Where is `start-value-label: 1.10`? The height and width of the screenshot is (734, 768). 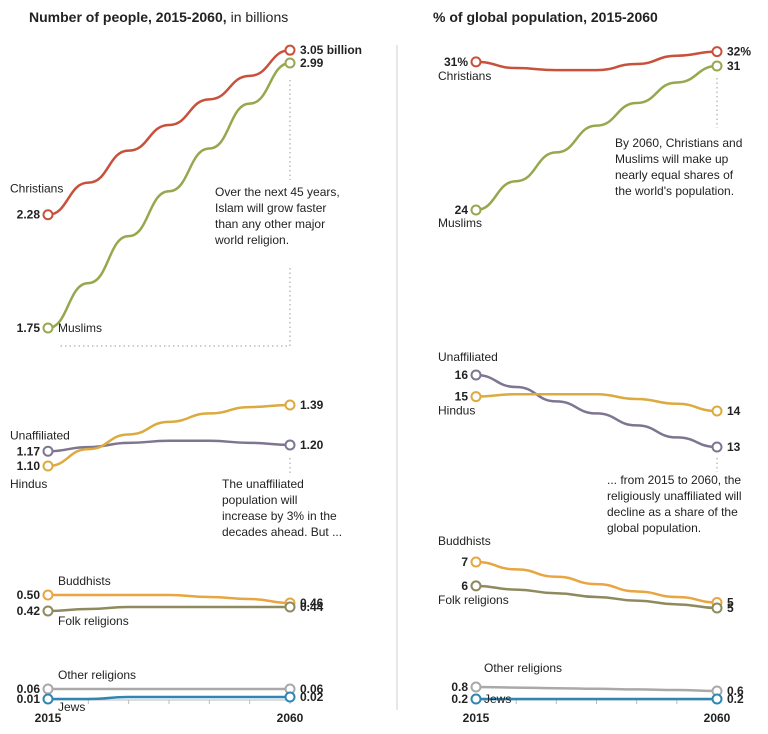
start-value-label: 1.10 is located at coordinates (29, 466).